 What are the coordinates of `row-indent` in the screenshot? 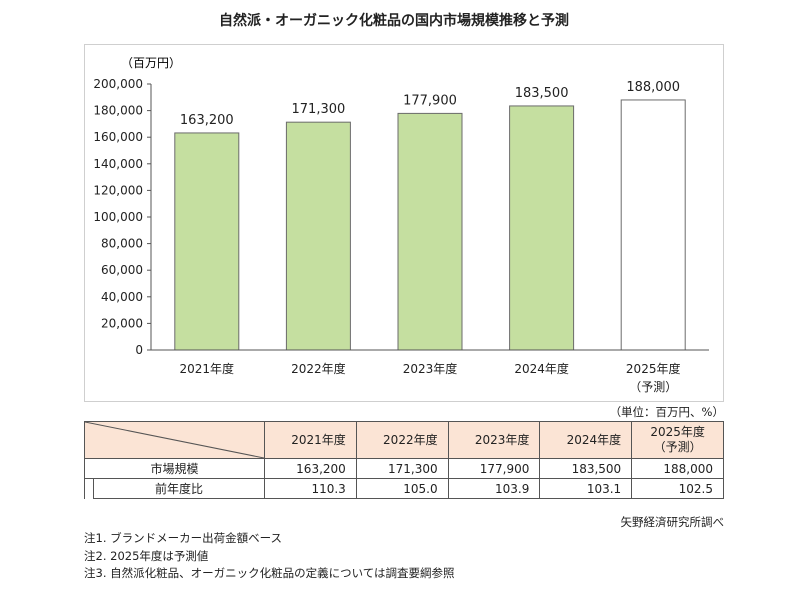 It's located at (89, 488).